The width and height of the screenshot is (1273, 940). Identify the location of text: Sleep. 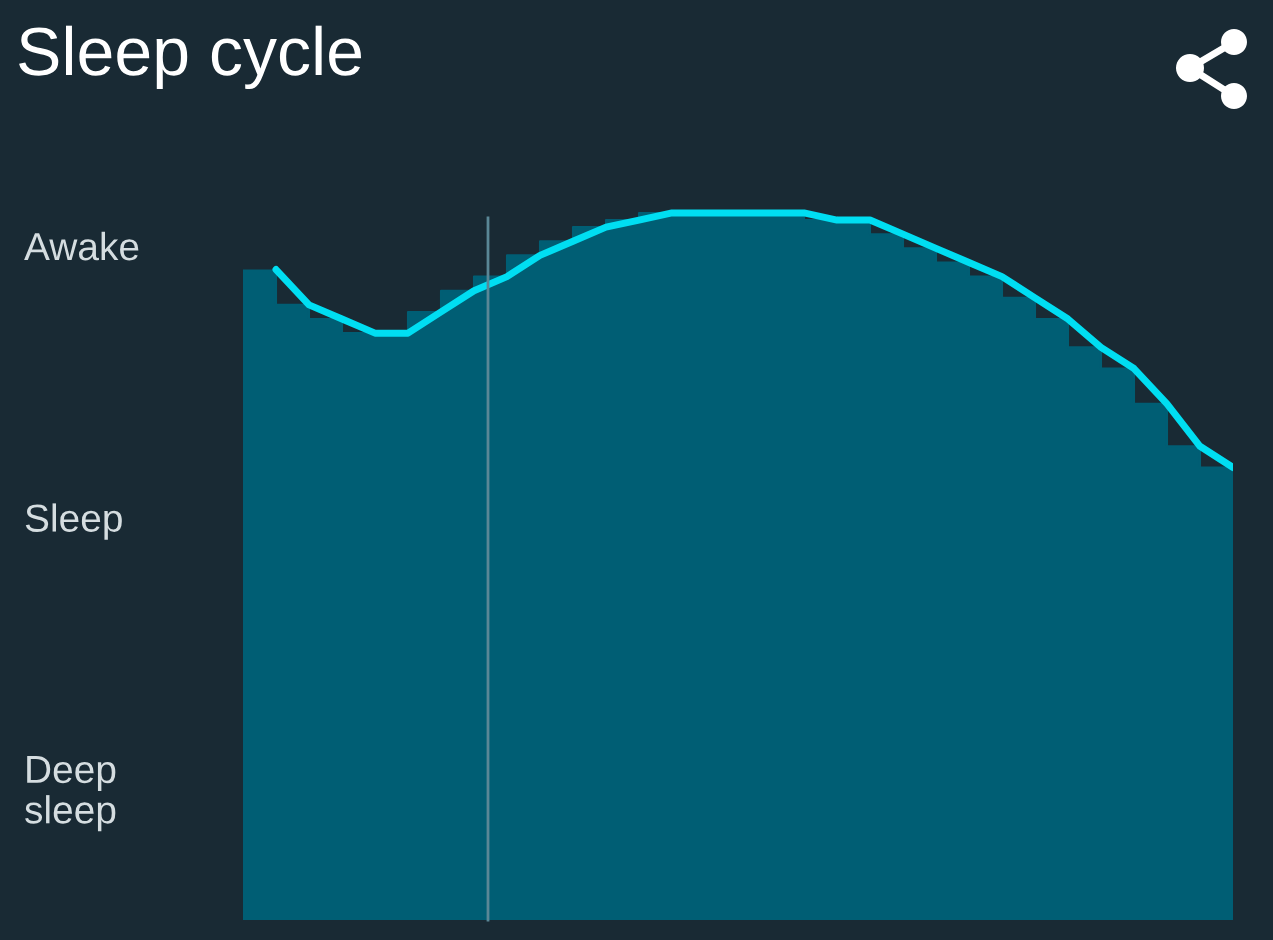
(73, 521).